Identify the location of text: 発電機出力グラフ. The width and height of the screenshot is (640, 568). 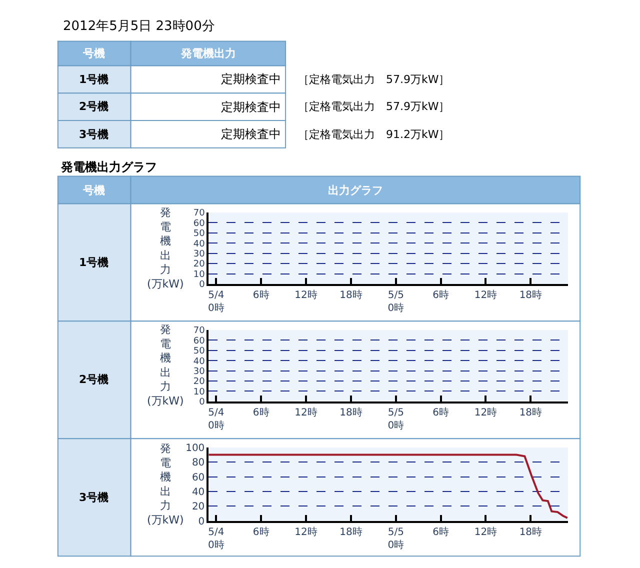
(108, 167).